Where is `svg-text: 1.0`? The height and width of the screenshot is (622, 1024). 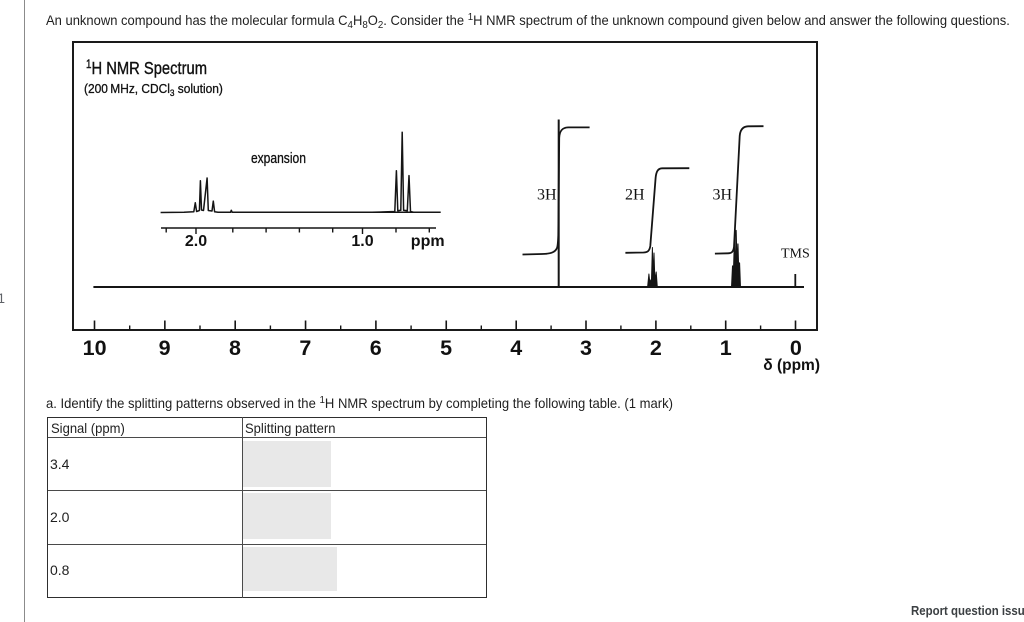
svg-text: 1.0 is located at coordinates (362, 241).